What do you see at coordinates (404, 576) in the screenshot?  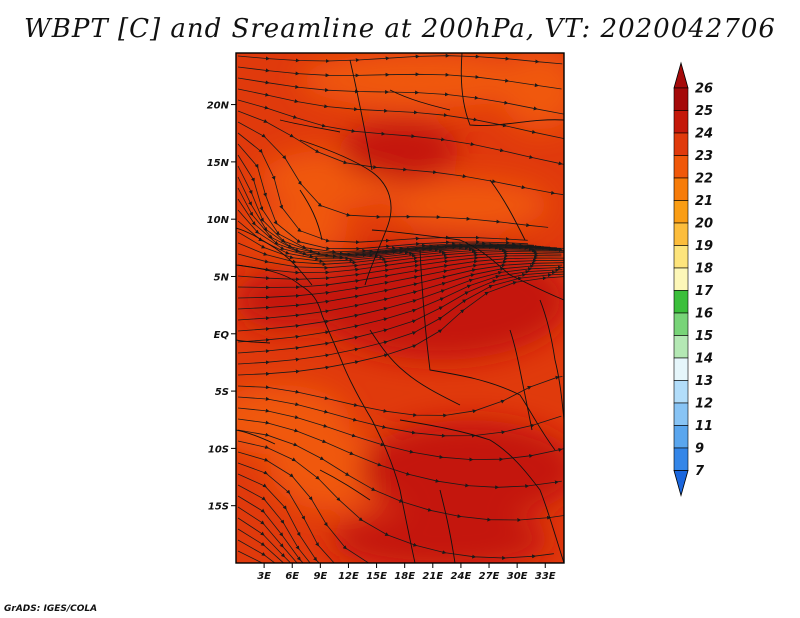 I see `lon-tick-label: 18E` at bounding box center [404, 576].